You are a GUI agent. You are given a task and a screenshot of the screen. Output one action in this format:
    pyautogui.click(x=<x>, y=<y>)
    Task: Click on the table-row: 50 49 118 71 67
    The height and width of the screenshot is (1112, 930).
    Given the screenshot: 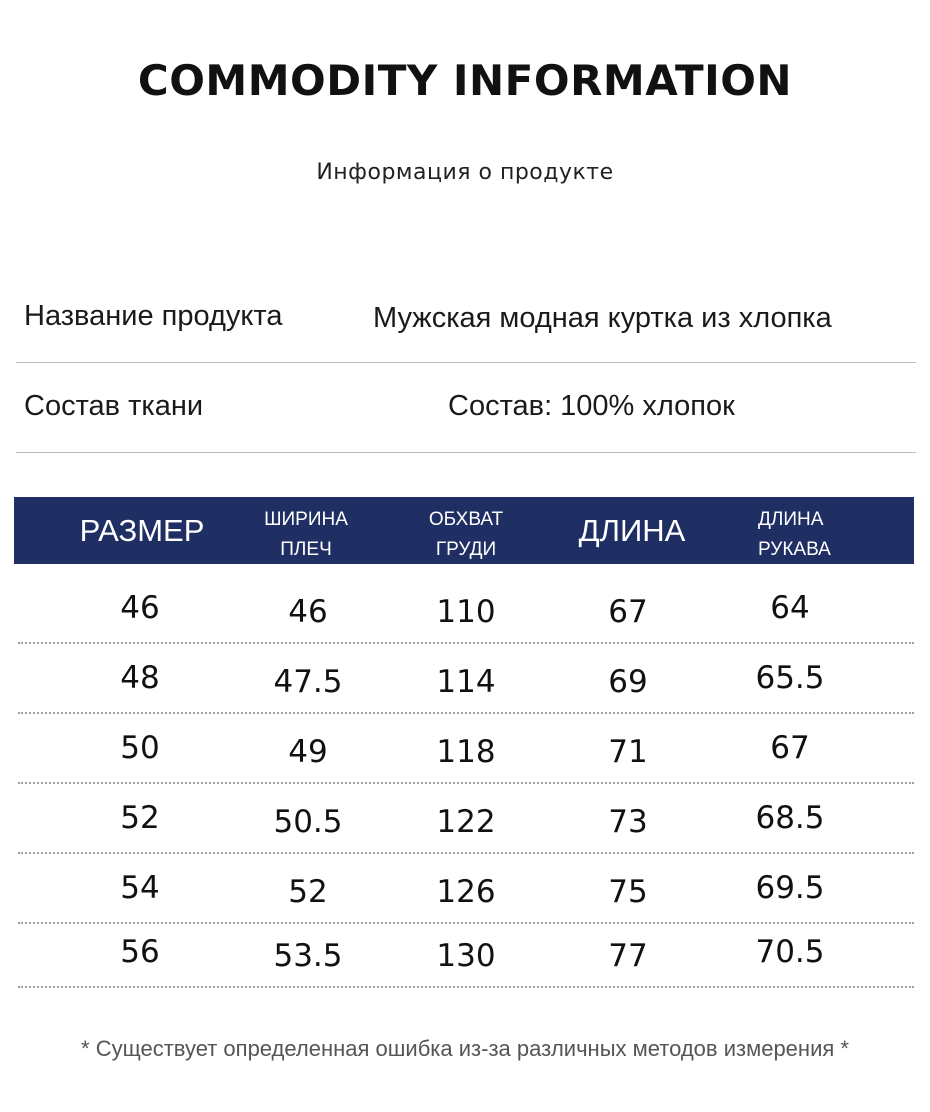 What is the action you would take?
    pyautogui.click(x=466, y=748)
    